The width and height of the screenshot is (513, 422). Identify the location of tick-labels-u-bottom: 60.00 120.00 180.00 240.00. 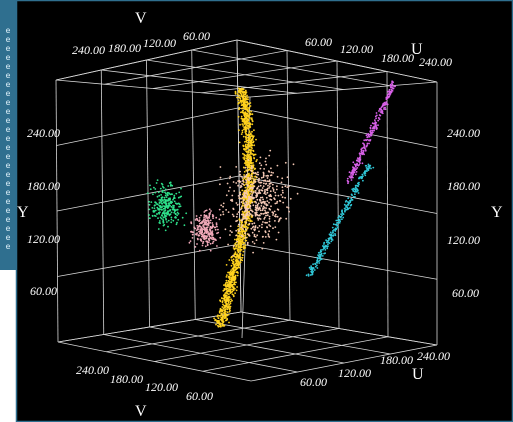
(375, 369).